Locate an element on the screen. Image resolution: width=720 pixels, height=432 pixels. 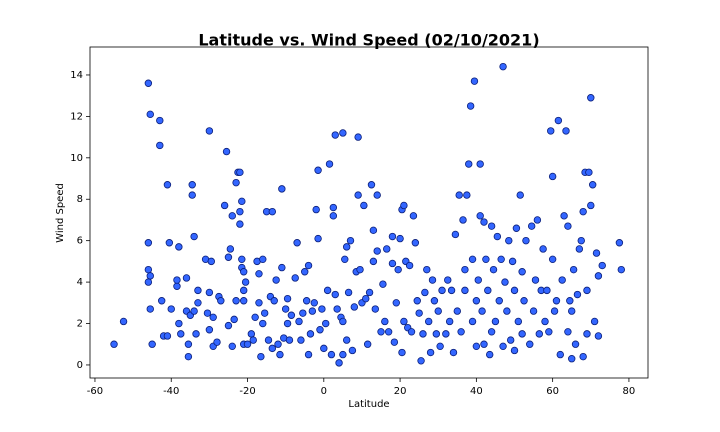
y-tick-label: 10 is located at coordinates (76, 158).